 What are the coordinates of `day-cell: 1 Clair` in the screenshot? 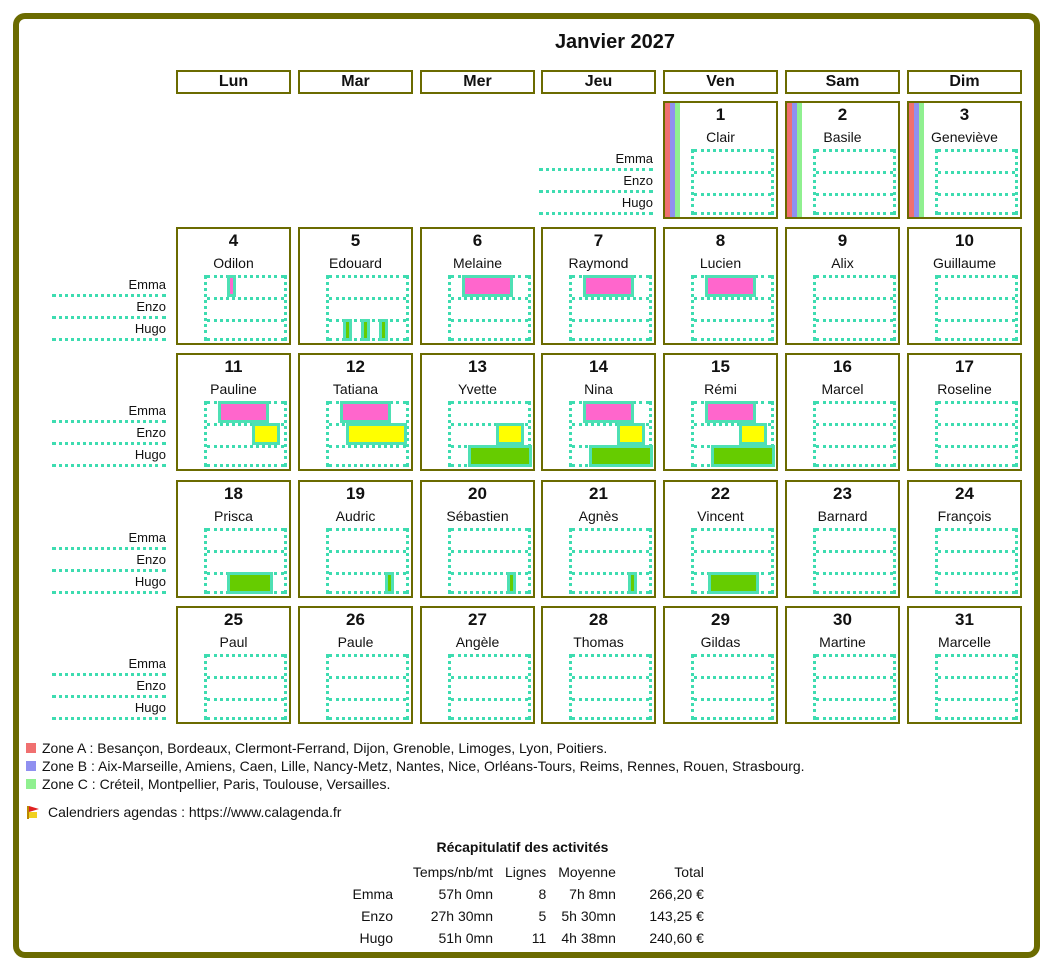 It's located at (720, 160).